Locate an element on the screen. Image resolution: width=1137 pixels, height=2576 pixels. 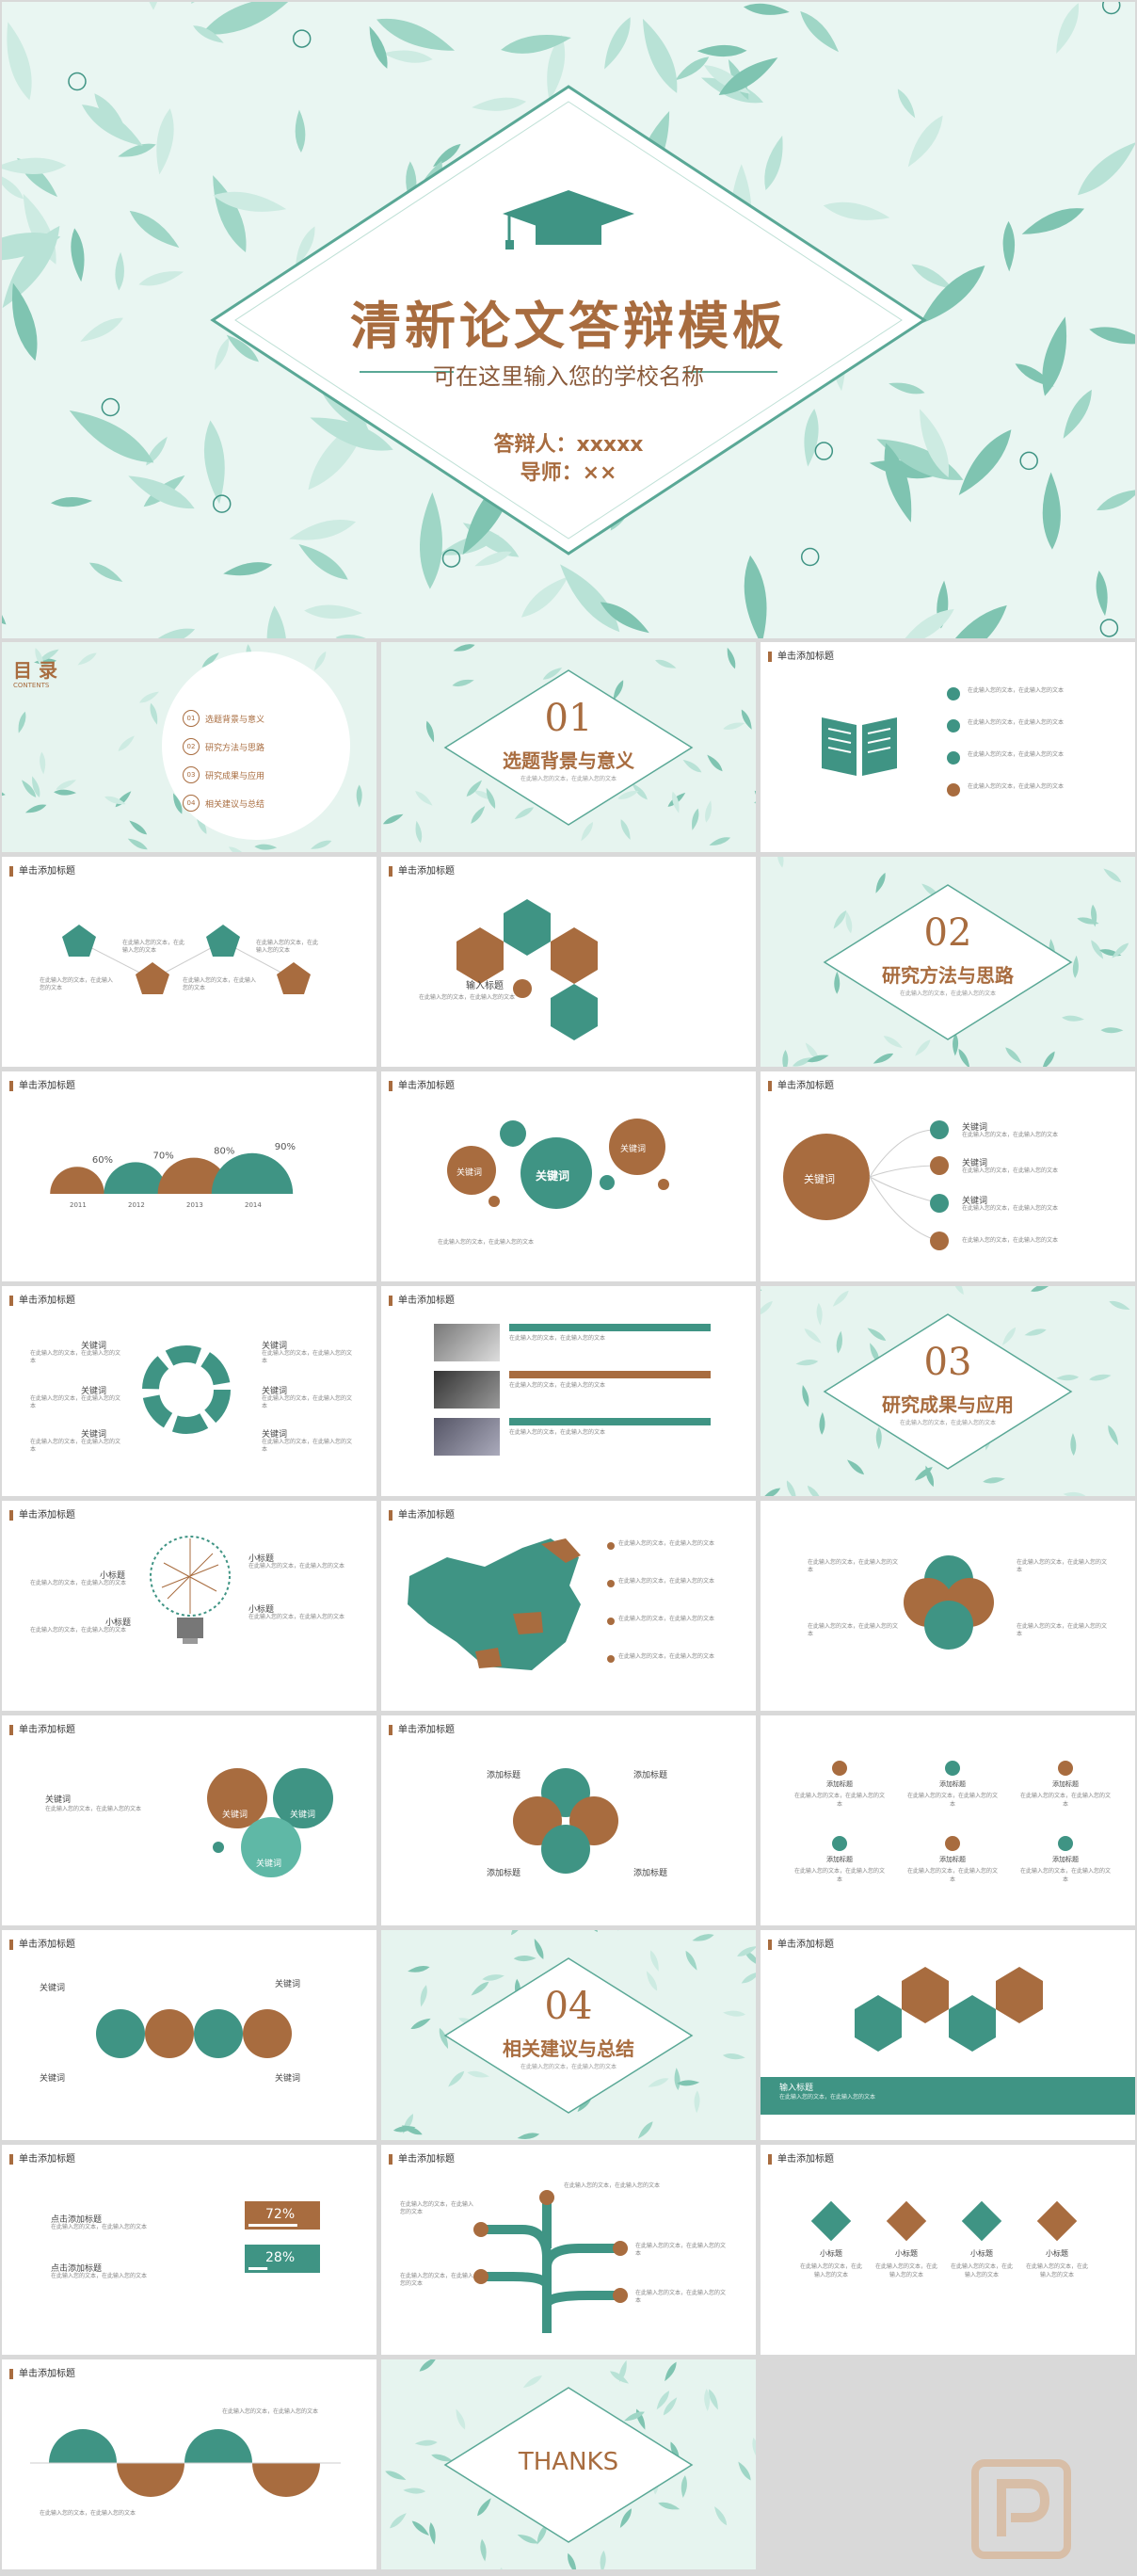
toc-item-number: 04 is located at coordinates (192, 803).